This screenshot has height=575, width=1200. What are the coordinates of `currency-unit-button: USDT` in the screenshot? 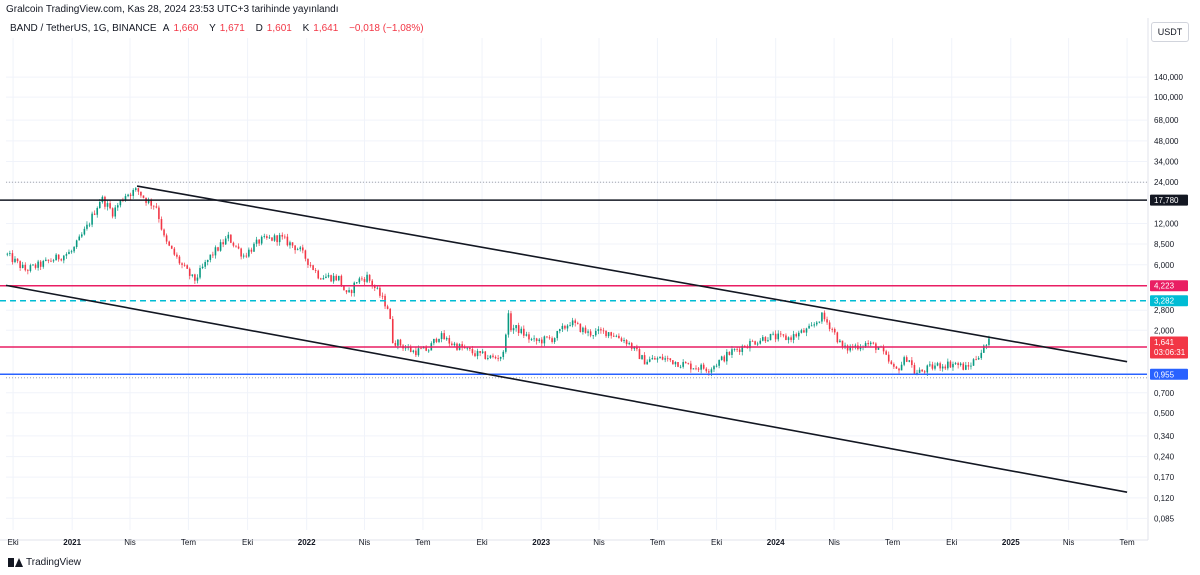 It's located at (1170, 32).